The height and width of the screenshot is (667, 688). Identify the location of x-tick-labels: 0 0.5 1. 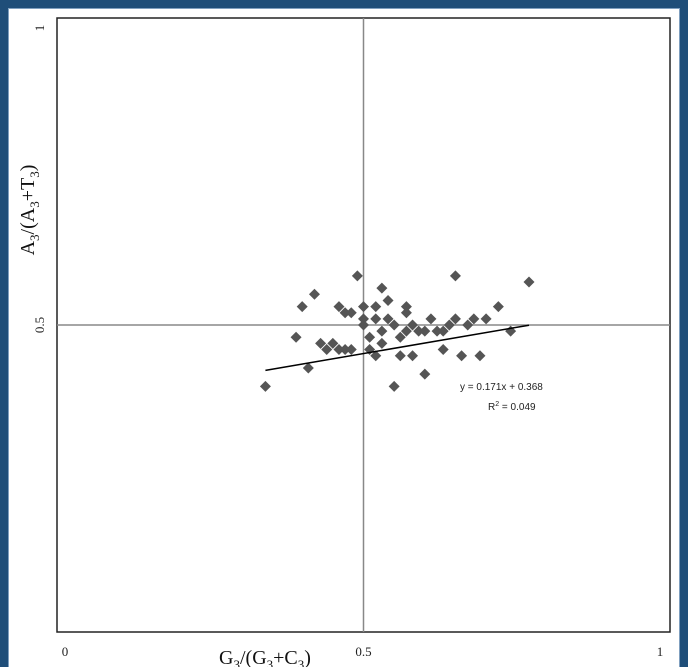
(363, 651).